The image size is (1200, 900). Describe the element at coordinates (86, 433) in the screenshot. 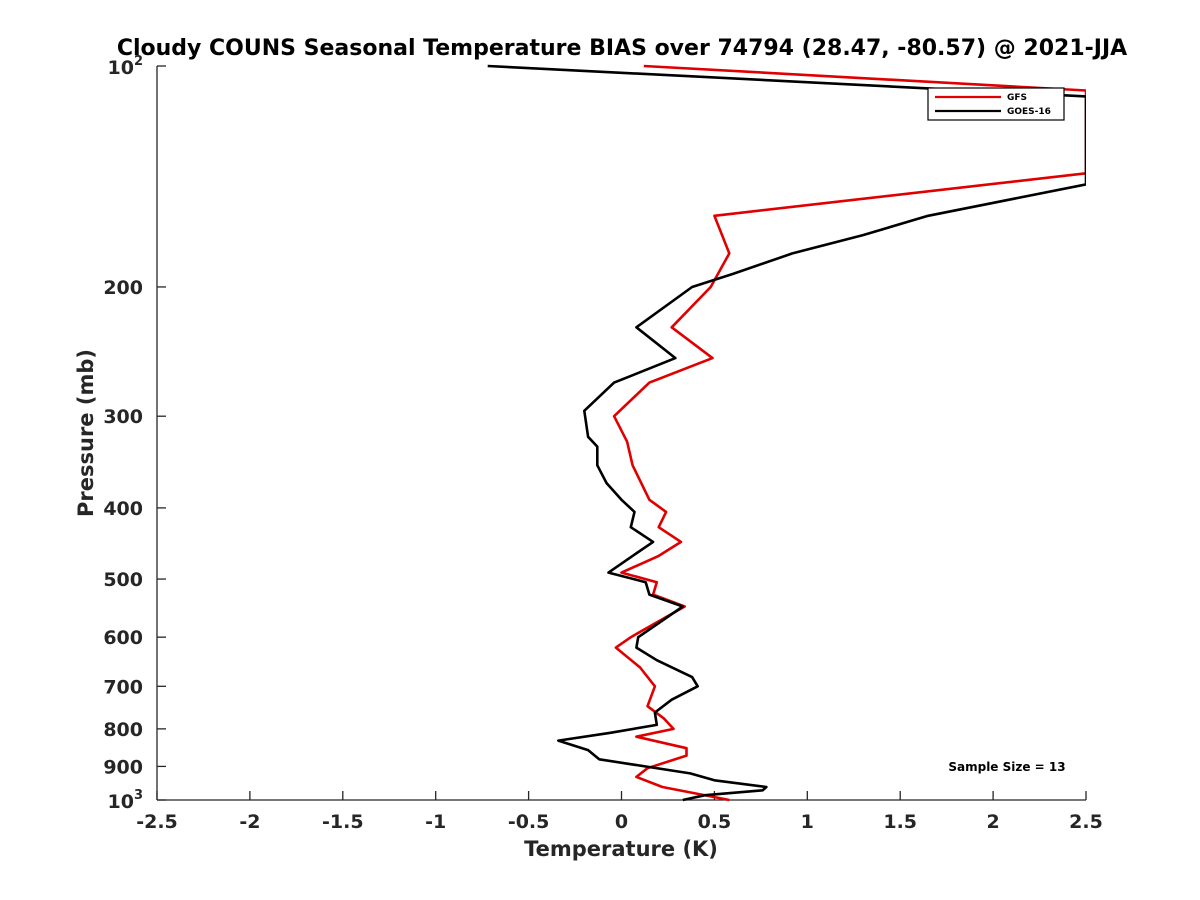

I see `y-axis-label: Pressure (mb)` at that location.